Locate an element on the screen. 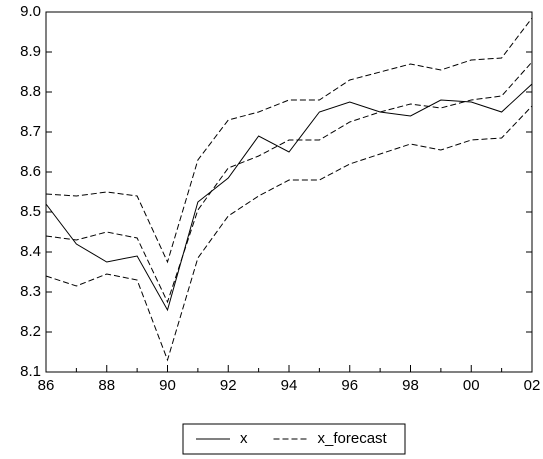 The height and width of the screenshot is (459, 543). legend-label: x_forecast is located at coordinates (353, 438).